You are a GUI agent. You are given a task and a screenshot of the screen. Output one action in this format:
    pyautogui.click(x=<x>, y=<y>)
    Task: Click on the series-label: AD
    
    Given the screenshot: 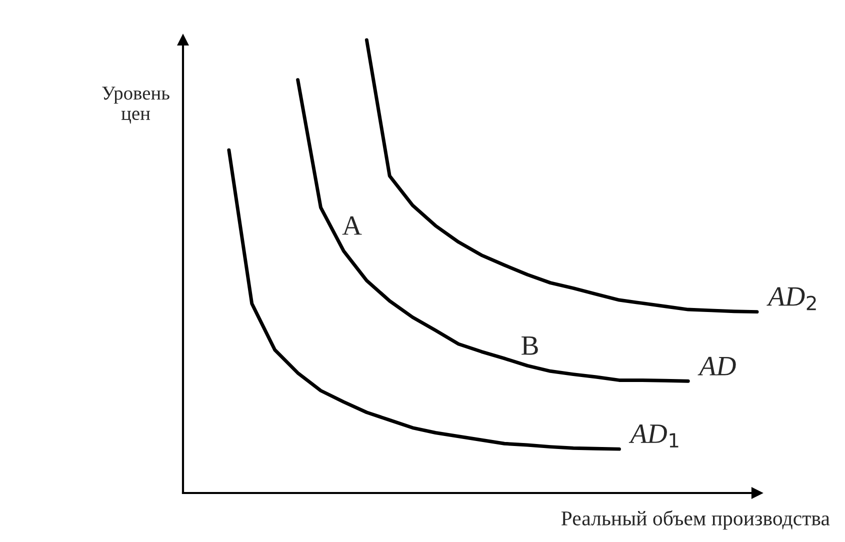 What is the action you would take?
    pyautogui.click(x=717, y=366)
    